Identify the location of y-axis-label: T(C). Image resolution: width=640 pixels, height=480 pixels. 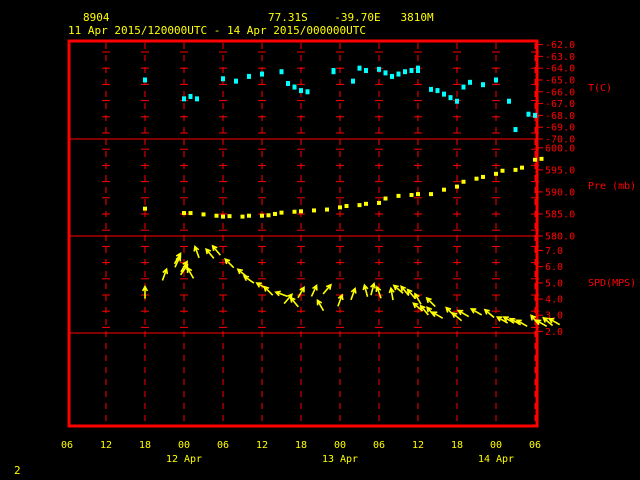
(600, 88).